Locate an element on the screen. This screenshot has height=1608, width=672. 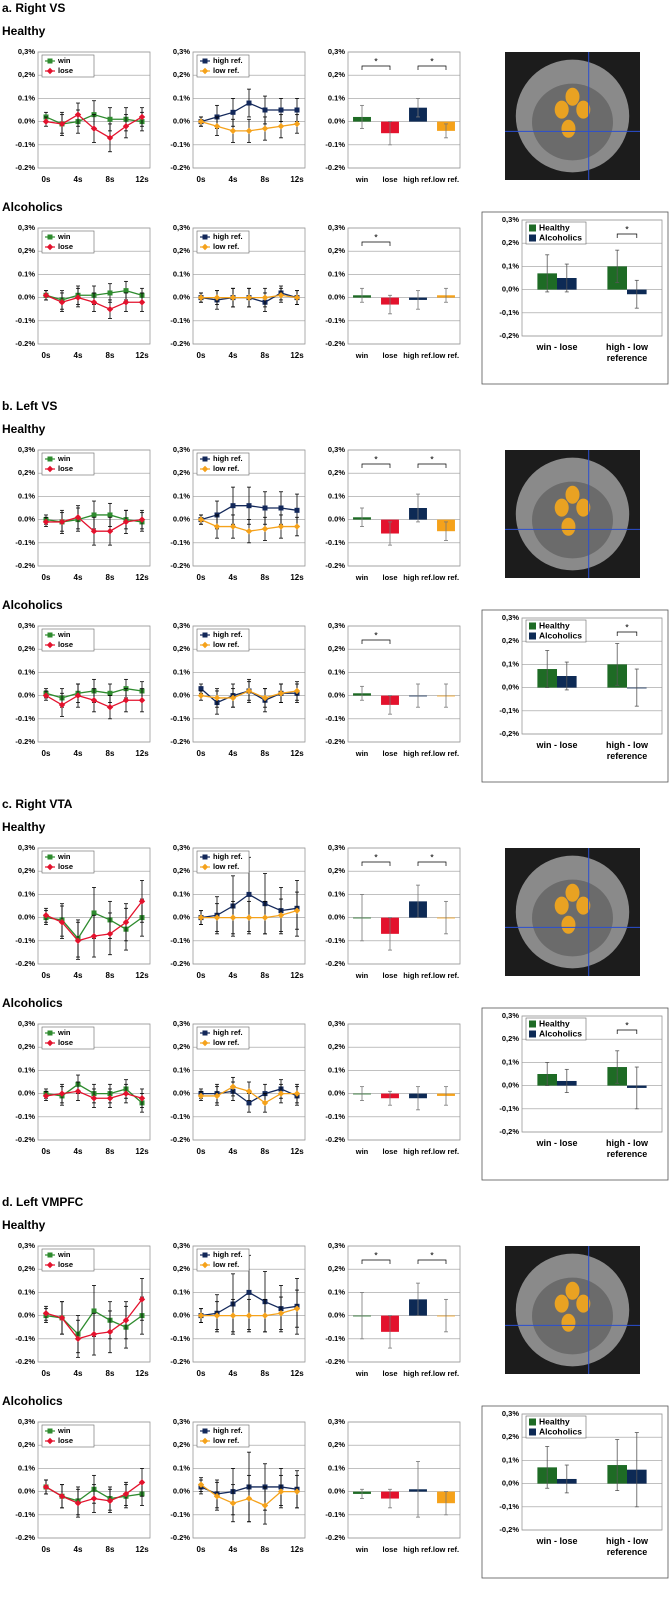
x-tick-label: win - lose is located at coordinates (557, 1541).